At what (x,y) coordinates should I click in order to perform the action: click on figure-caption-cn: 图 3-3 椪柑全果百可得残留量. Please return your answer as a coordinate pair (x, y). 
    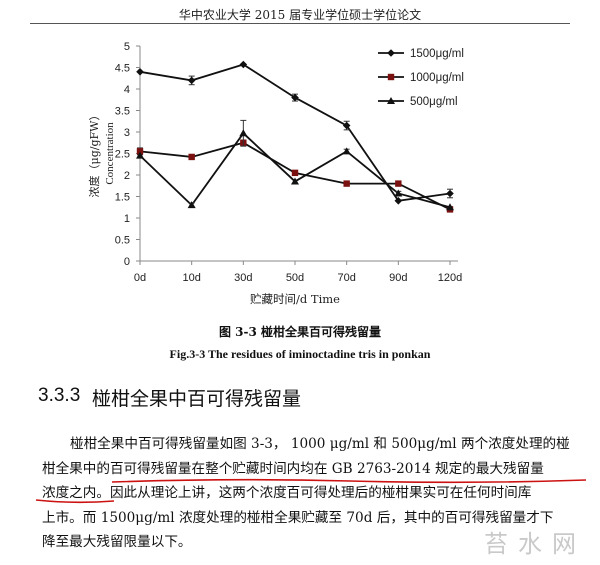
    Looking at the image, I should click on (300, 332).